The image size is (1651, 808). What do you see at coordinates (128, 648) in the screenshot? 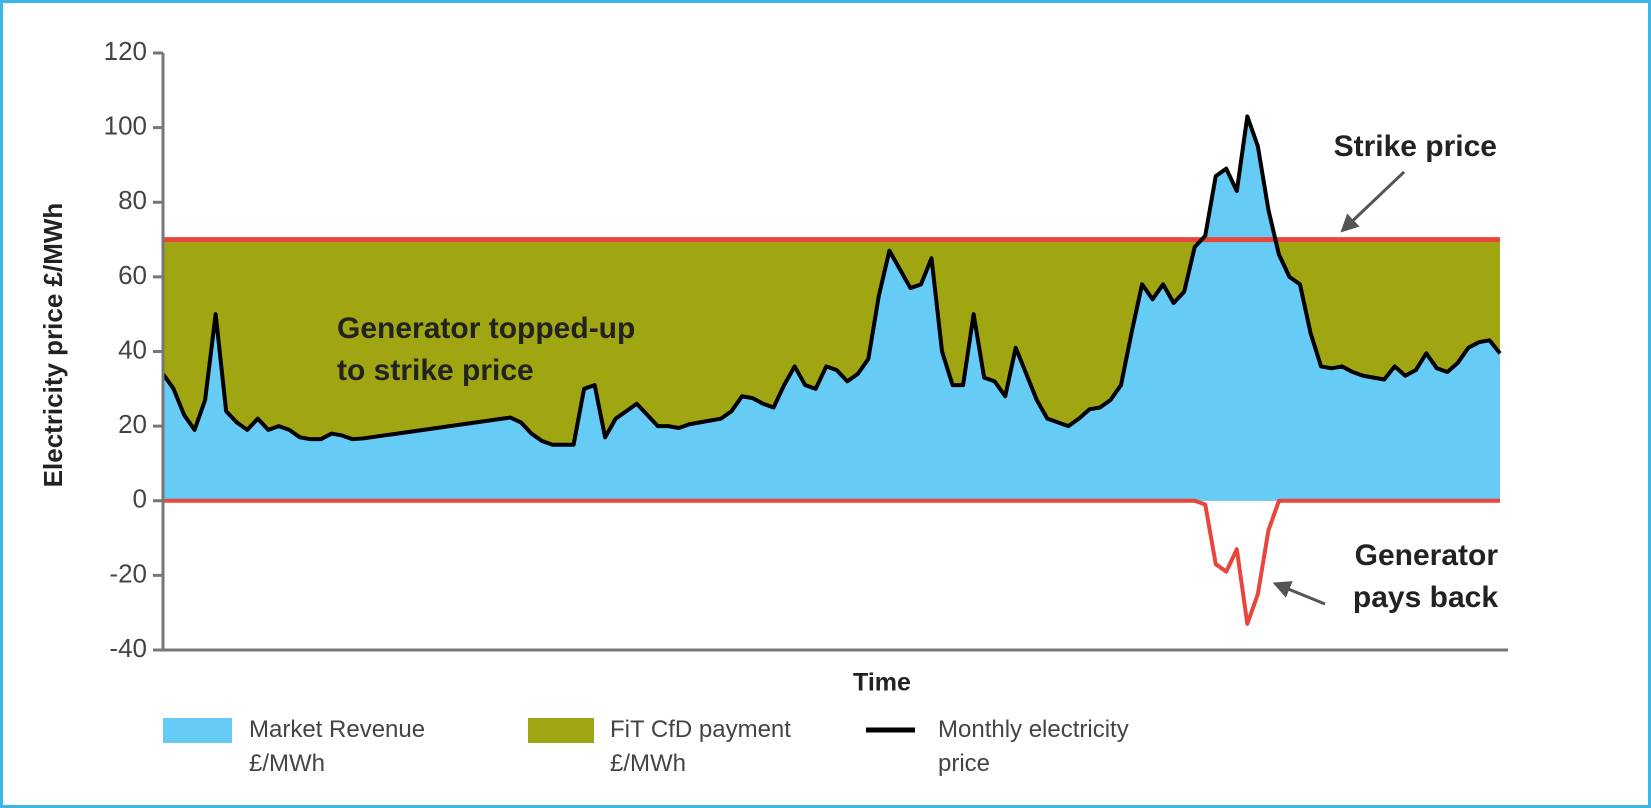
I see `y-tick-label: -40` at bounding box center [128, 648].